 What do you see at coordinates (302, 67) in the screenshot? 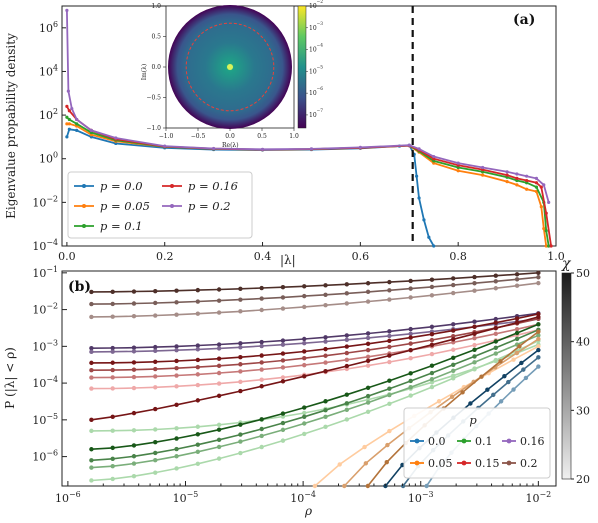
I see `inset-colorbar` at bounding box center [302, 67].